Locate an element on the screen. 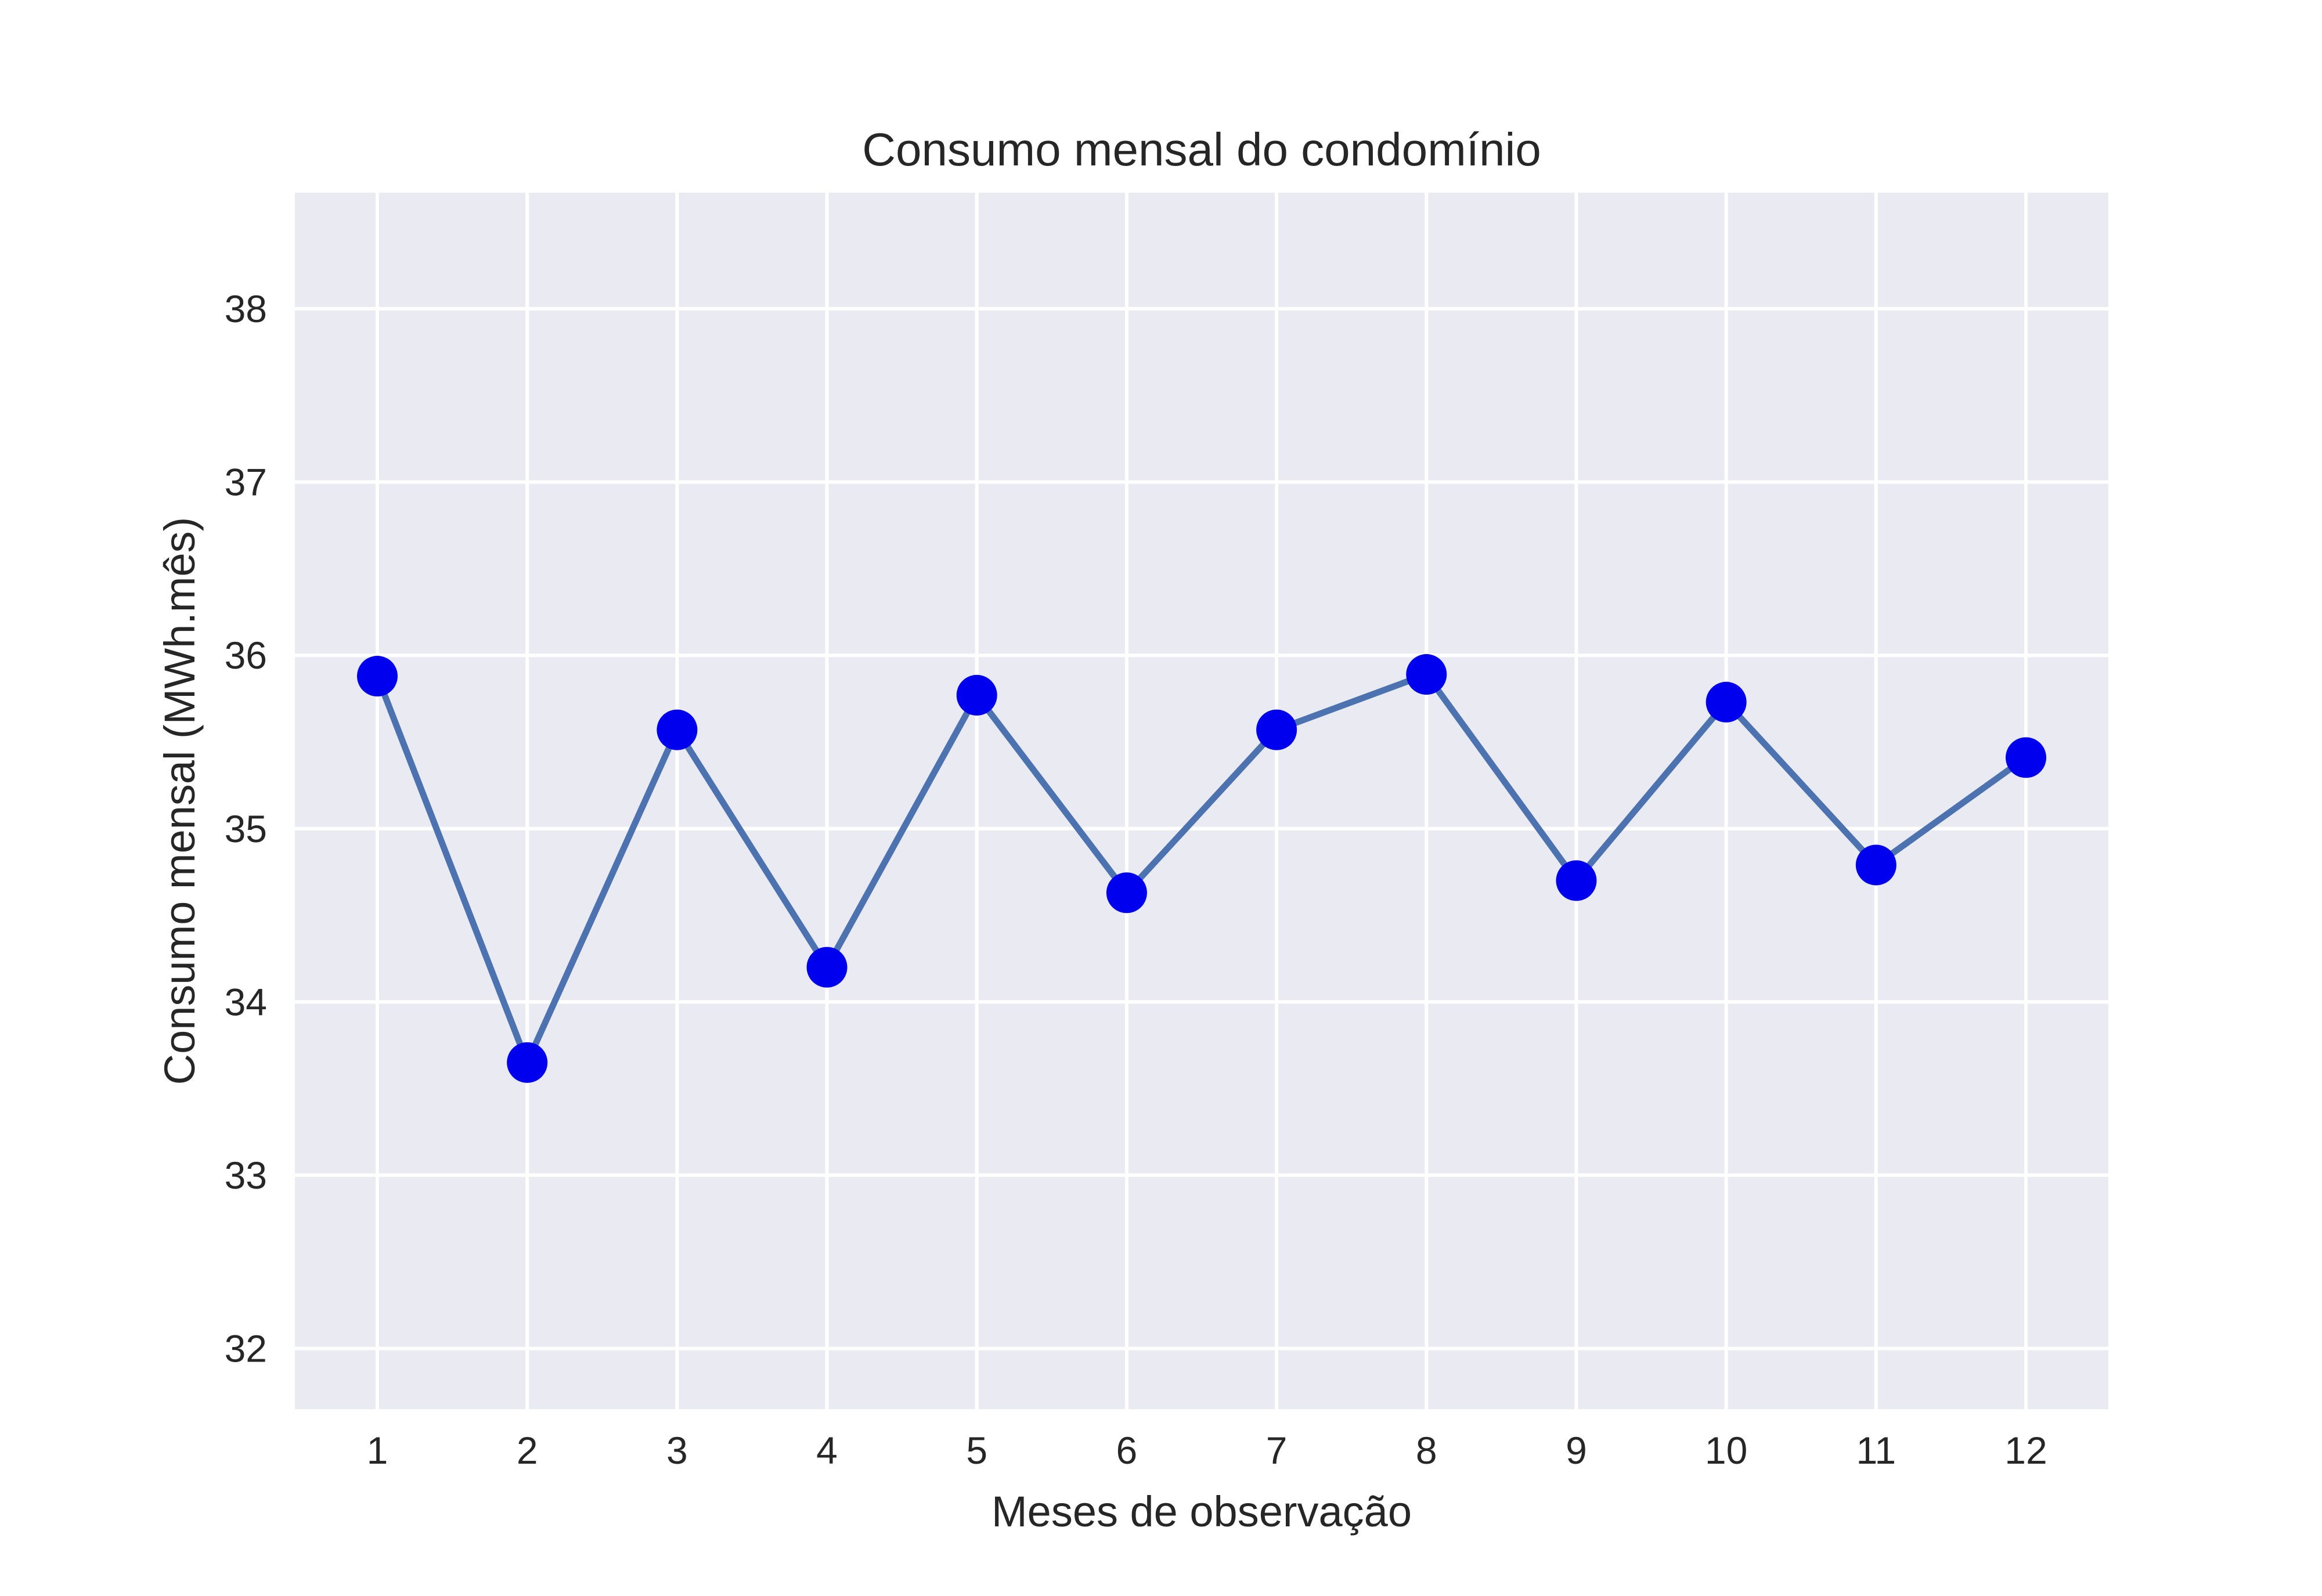 The height and width of the screenshot is (1596, 2322). x-tick-label: 2 is located at coordinates (527, 1450).